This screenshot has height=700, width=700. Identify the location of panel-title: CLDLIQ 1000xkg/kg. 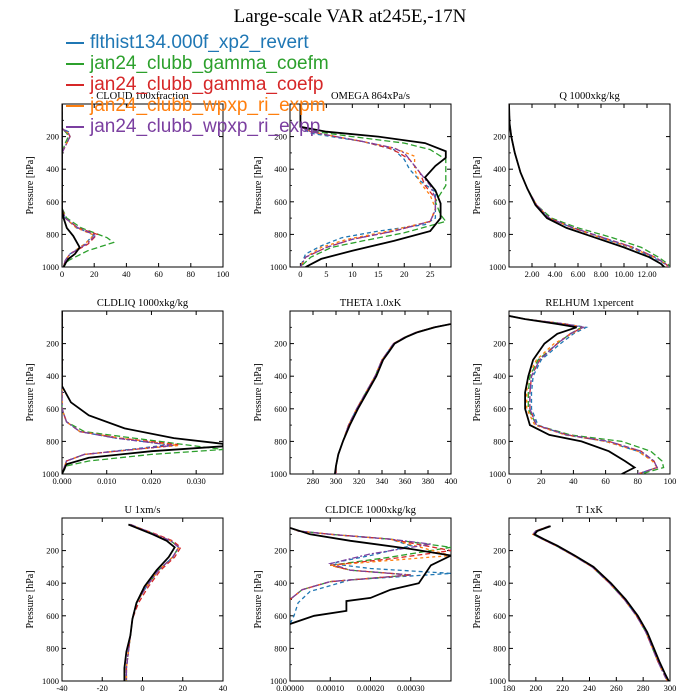
(143, 303).